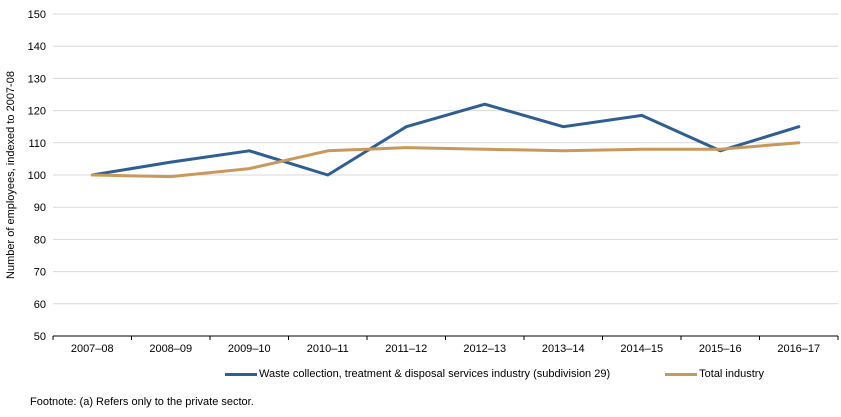 This screenshot has width=841, height=417. Describe the element at coordinates (563, 349) in the screenshot. I see `x-tick-label: 2013–14` at that location.